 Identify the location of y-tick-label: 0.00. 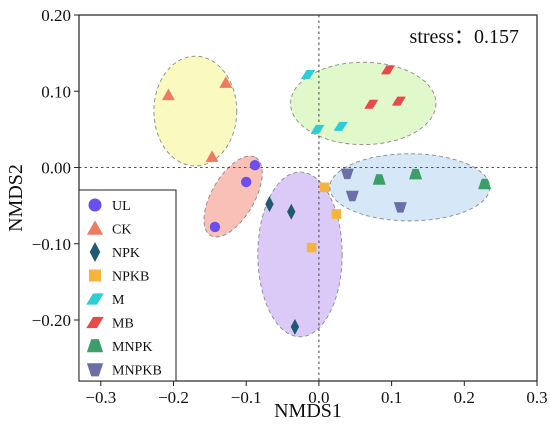
(56, 168).